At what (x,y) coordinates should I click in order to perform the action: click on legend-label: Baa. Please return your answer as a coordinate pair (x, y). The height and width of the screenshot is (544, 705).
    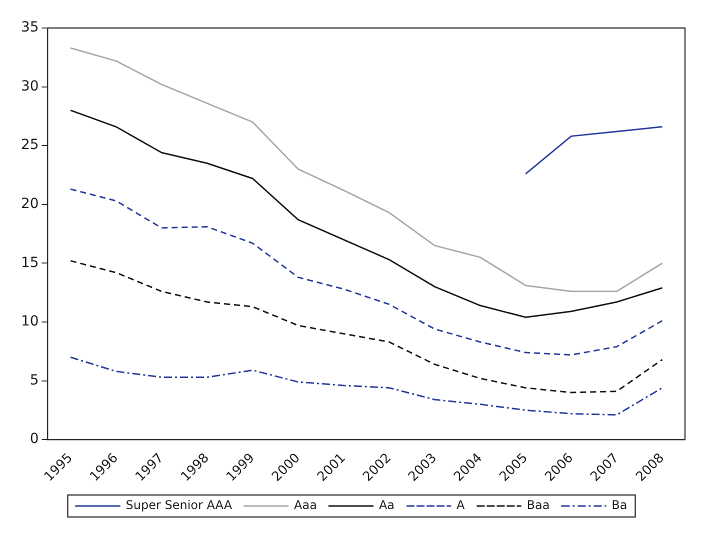
    Looking at the image, I should click on (538, 505).